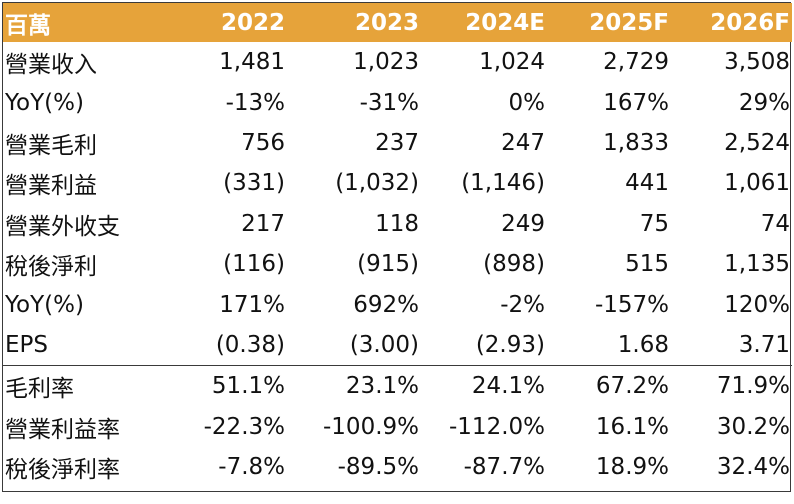 The image size is (794, 504). I want to click on table-cell: 237, so click(397, 142).